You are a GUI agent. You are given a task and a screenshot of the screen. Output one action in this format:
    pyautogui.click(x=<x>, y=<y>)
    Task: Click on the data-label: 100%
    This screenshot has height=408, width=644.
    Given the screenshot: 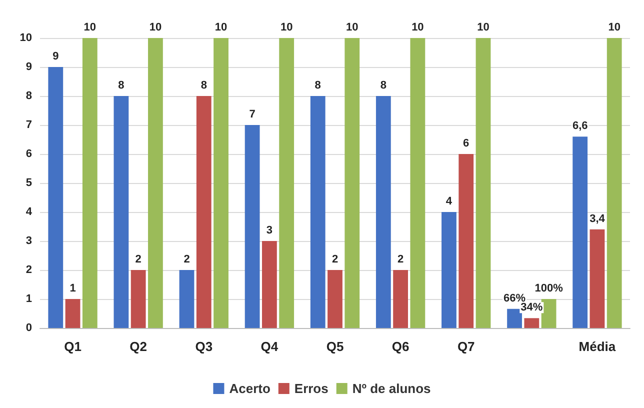 What is the action you would take?
    pyautogui.click(x=549, y=288)
    